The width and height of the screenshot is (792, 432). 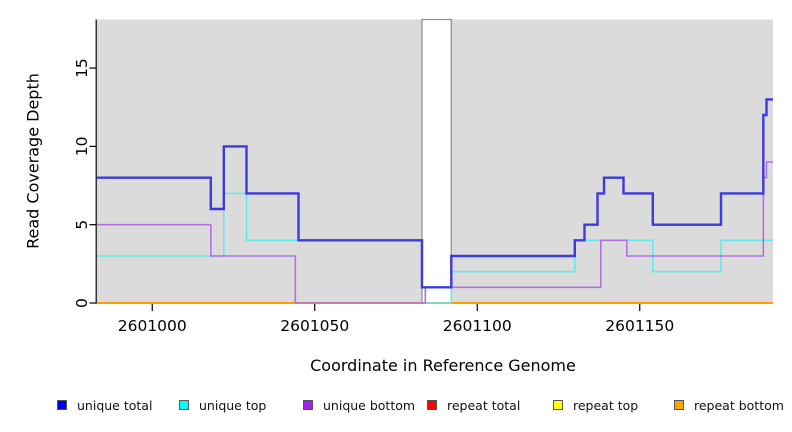 What do you see at coordinates (82, 303) in the screenshot?
I see `y-tick-label: 0` at bounding box center [82, 303].